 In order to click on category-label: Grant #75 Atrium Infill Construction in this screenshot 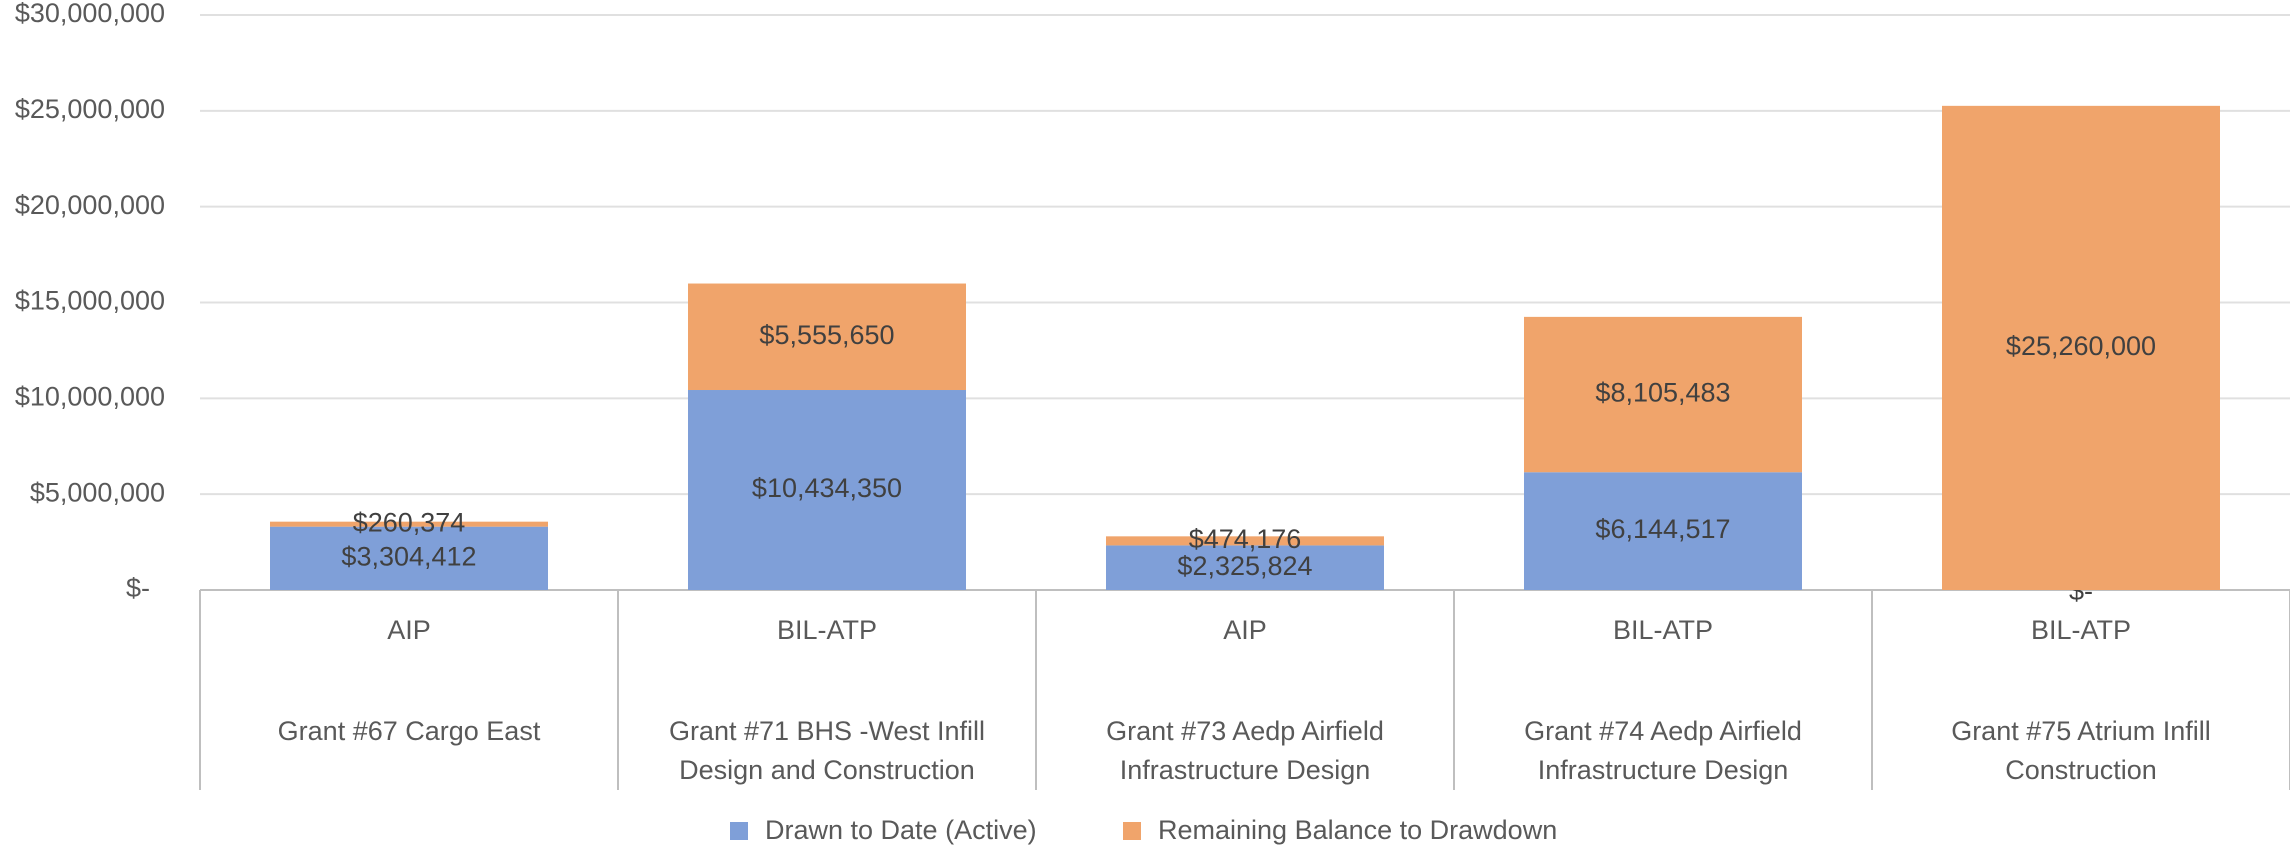, I will do `click(2081, 750)`.